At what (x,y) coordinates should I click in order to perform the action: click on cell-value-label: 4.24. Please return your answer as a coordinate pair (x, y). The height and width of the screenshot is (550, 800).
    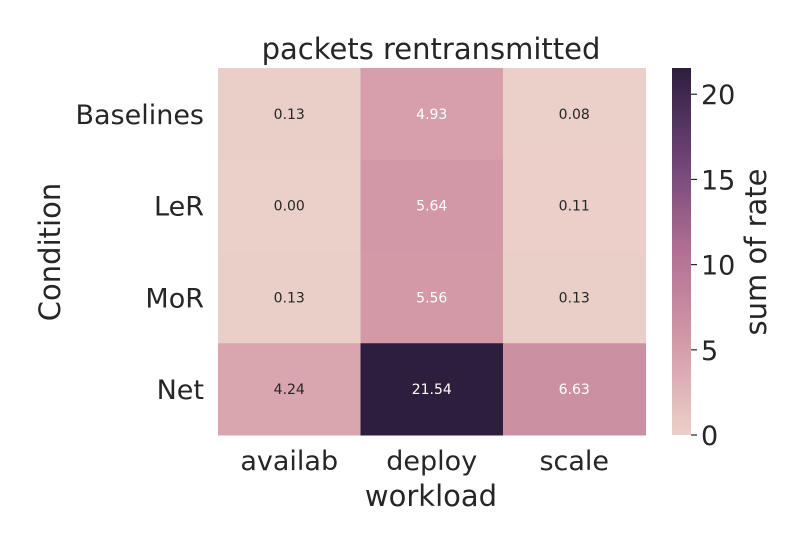
    Looking at the image, I should click on (289, 390).